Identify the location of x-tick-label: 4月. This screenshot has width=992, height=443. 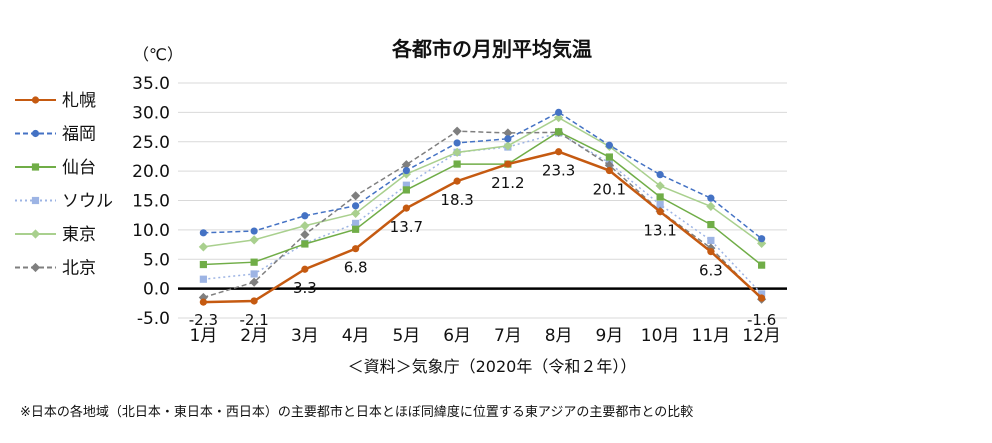
(356, 336).